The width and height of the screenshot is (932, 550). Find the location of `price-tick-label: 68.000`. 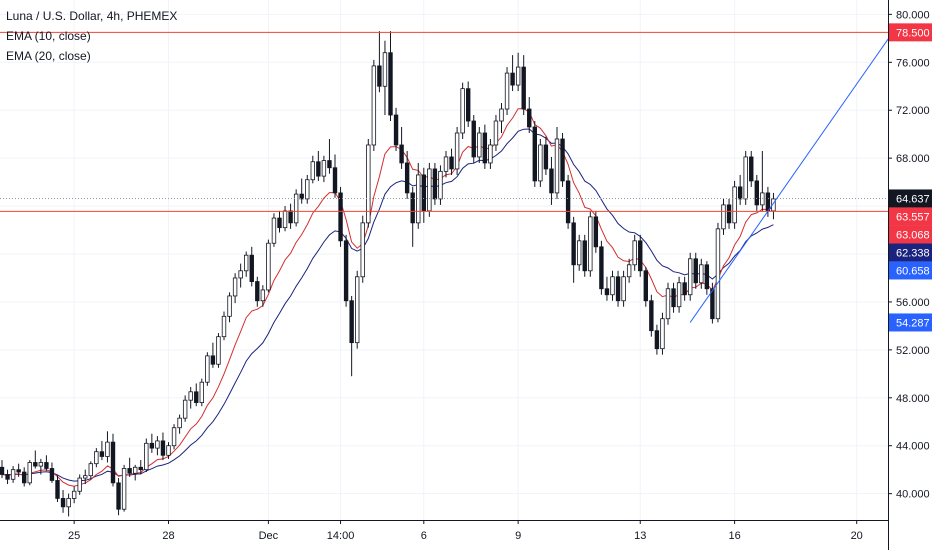

price-tick-label: 68.000 is located at coordinates (913, 159).